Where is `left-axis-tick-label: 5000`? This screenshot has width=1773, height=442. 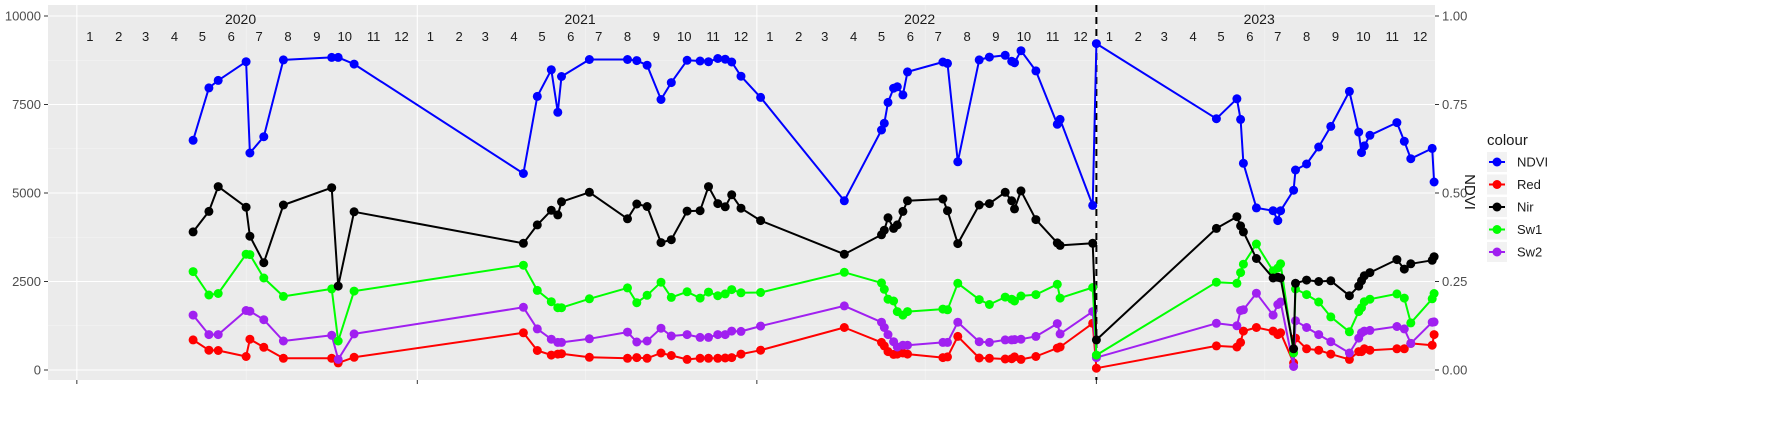 left-axis-tick-label: 5000 is located at coordinates (26, 193).